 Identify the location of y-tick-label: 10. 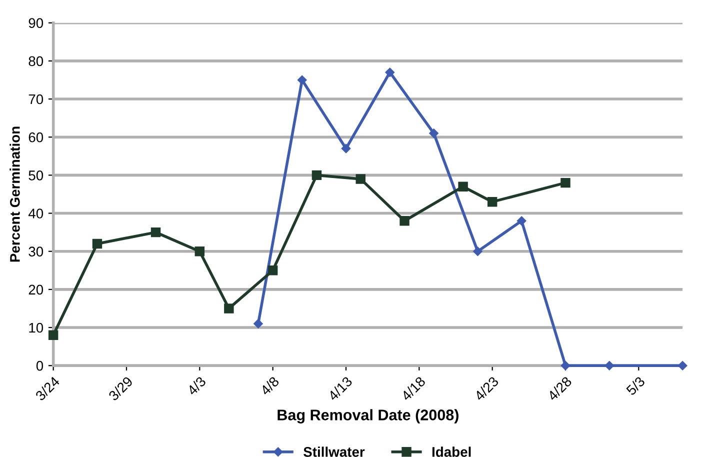
(36, 327).